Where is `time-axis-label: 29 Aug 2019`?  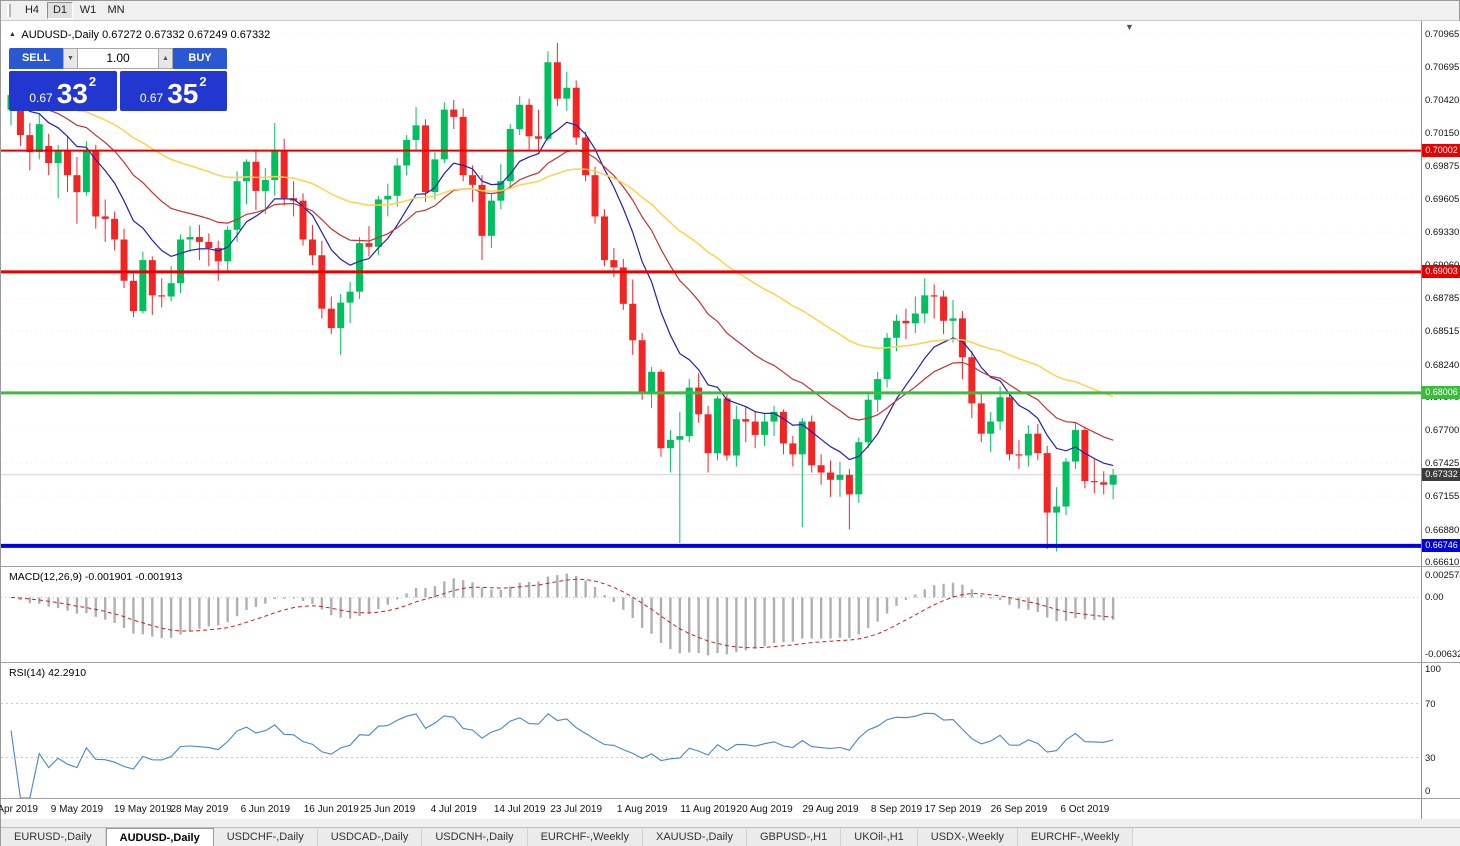 time-axis-label: 29 Aug 2019 is located at coordinates (830, 809).